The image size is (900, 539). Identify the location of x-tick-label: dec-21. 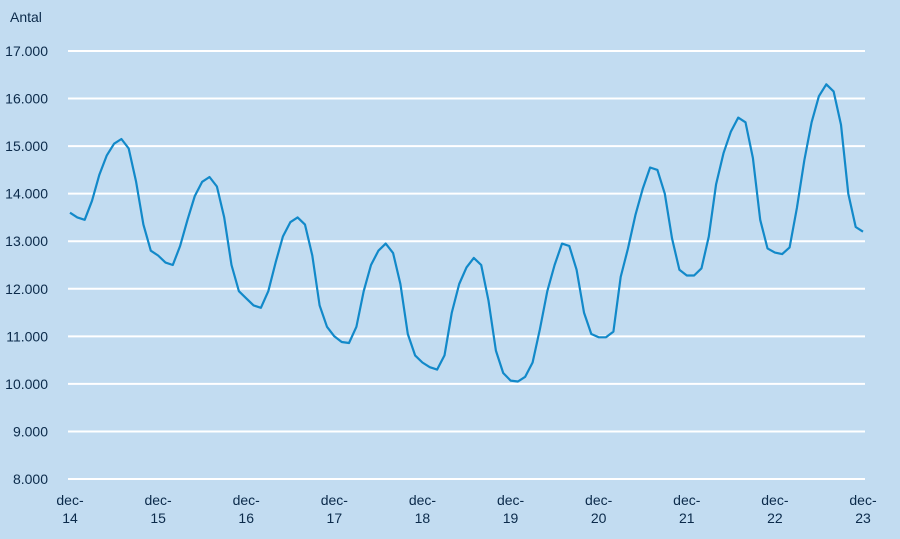
(687, 509).